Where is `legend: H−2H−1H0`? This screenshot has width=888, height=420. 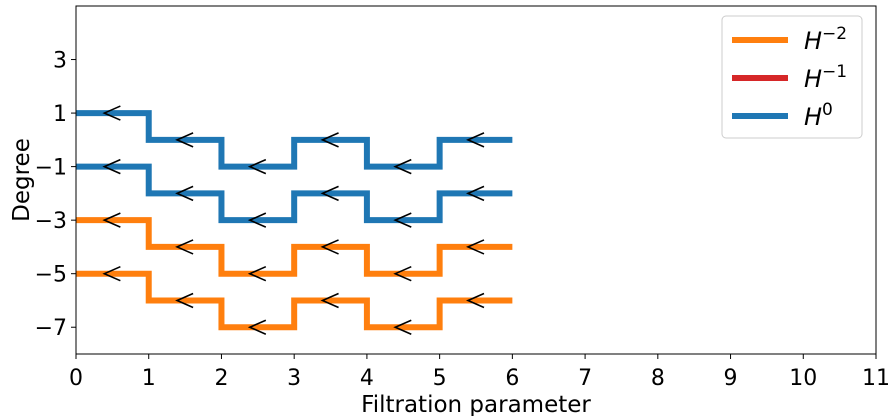
legend: H−2H−1H0 is located at coordinates (792, 77).